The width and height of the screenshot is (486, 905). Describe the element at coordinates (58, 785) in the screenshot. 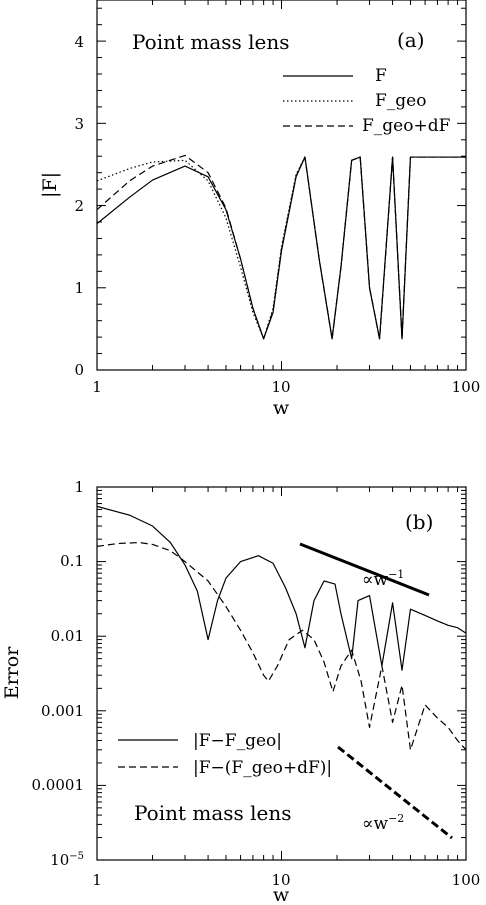

I see `panel-b-ytick-label-0.0001: 0.0001` at that location.